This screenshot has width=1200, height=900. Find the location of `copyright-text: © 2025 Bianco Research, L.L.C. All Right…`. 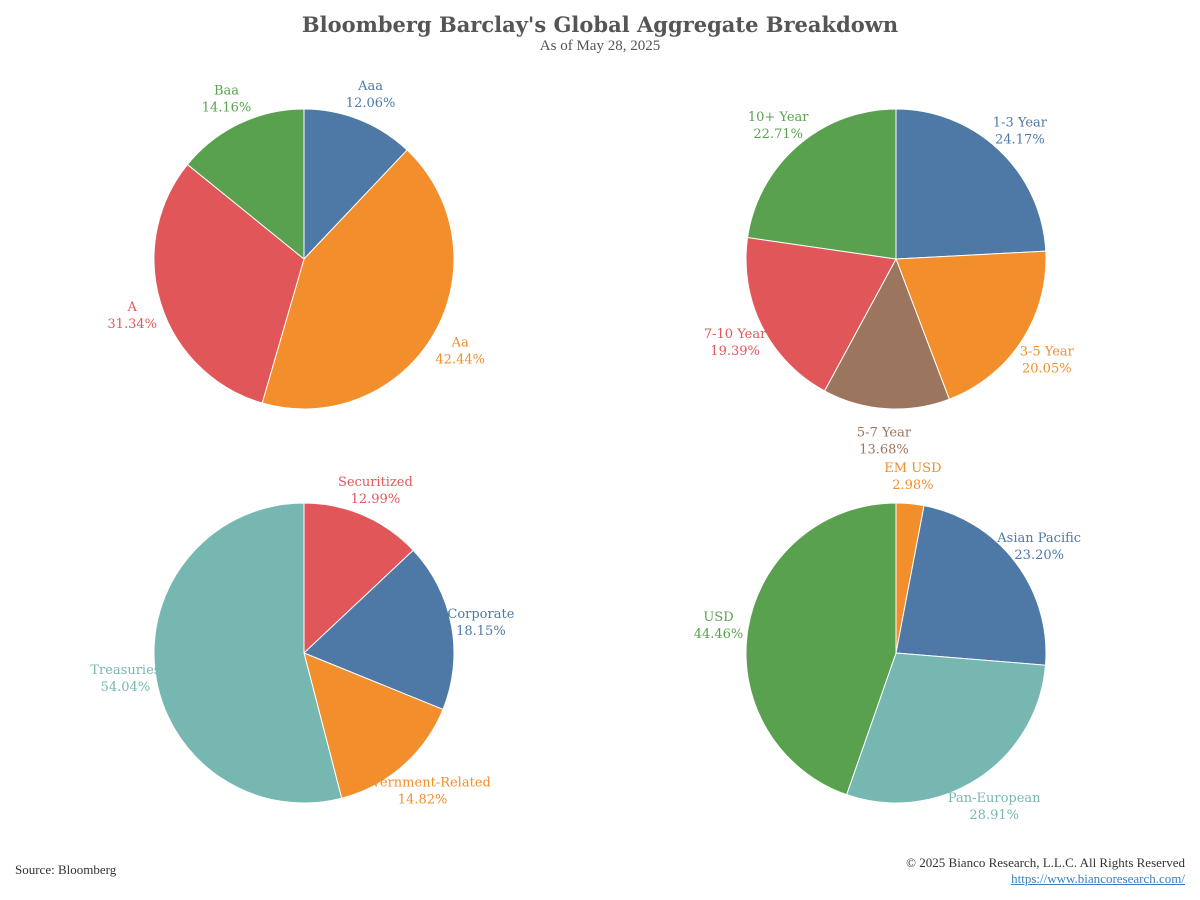

copyright-text: © 2025 Bianco Research, L.L.C. All Right… is located at coordinates (1045, 862).